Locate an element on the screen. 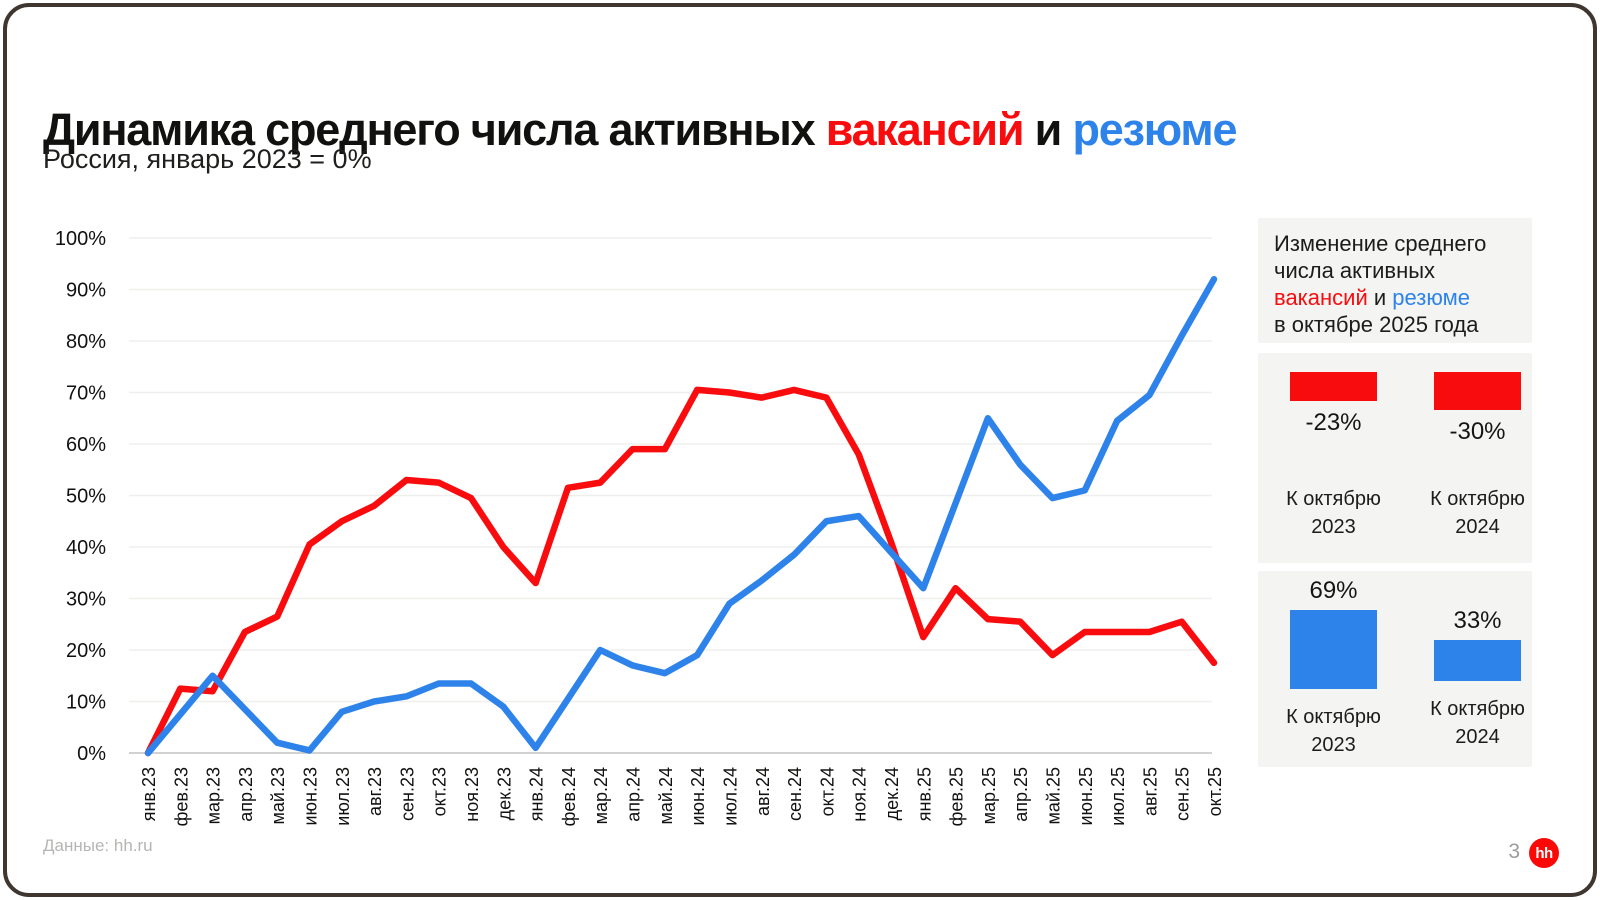 This screenshot has height=900, width=1600. resume-compare-label-2024: К октябрю 2024 is located at coordinates (1477, 723).